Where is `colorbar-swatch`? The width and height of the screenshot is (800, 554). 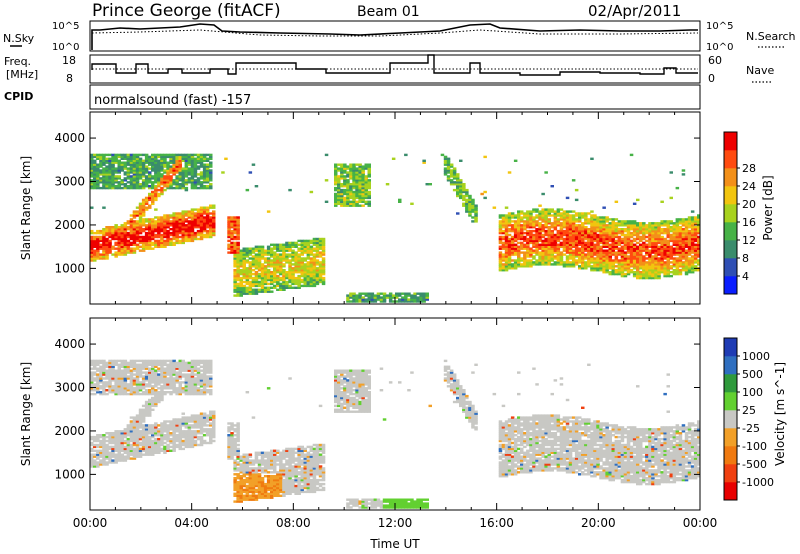 colorbar-swatch is located at coordinates (730, 249).